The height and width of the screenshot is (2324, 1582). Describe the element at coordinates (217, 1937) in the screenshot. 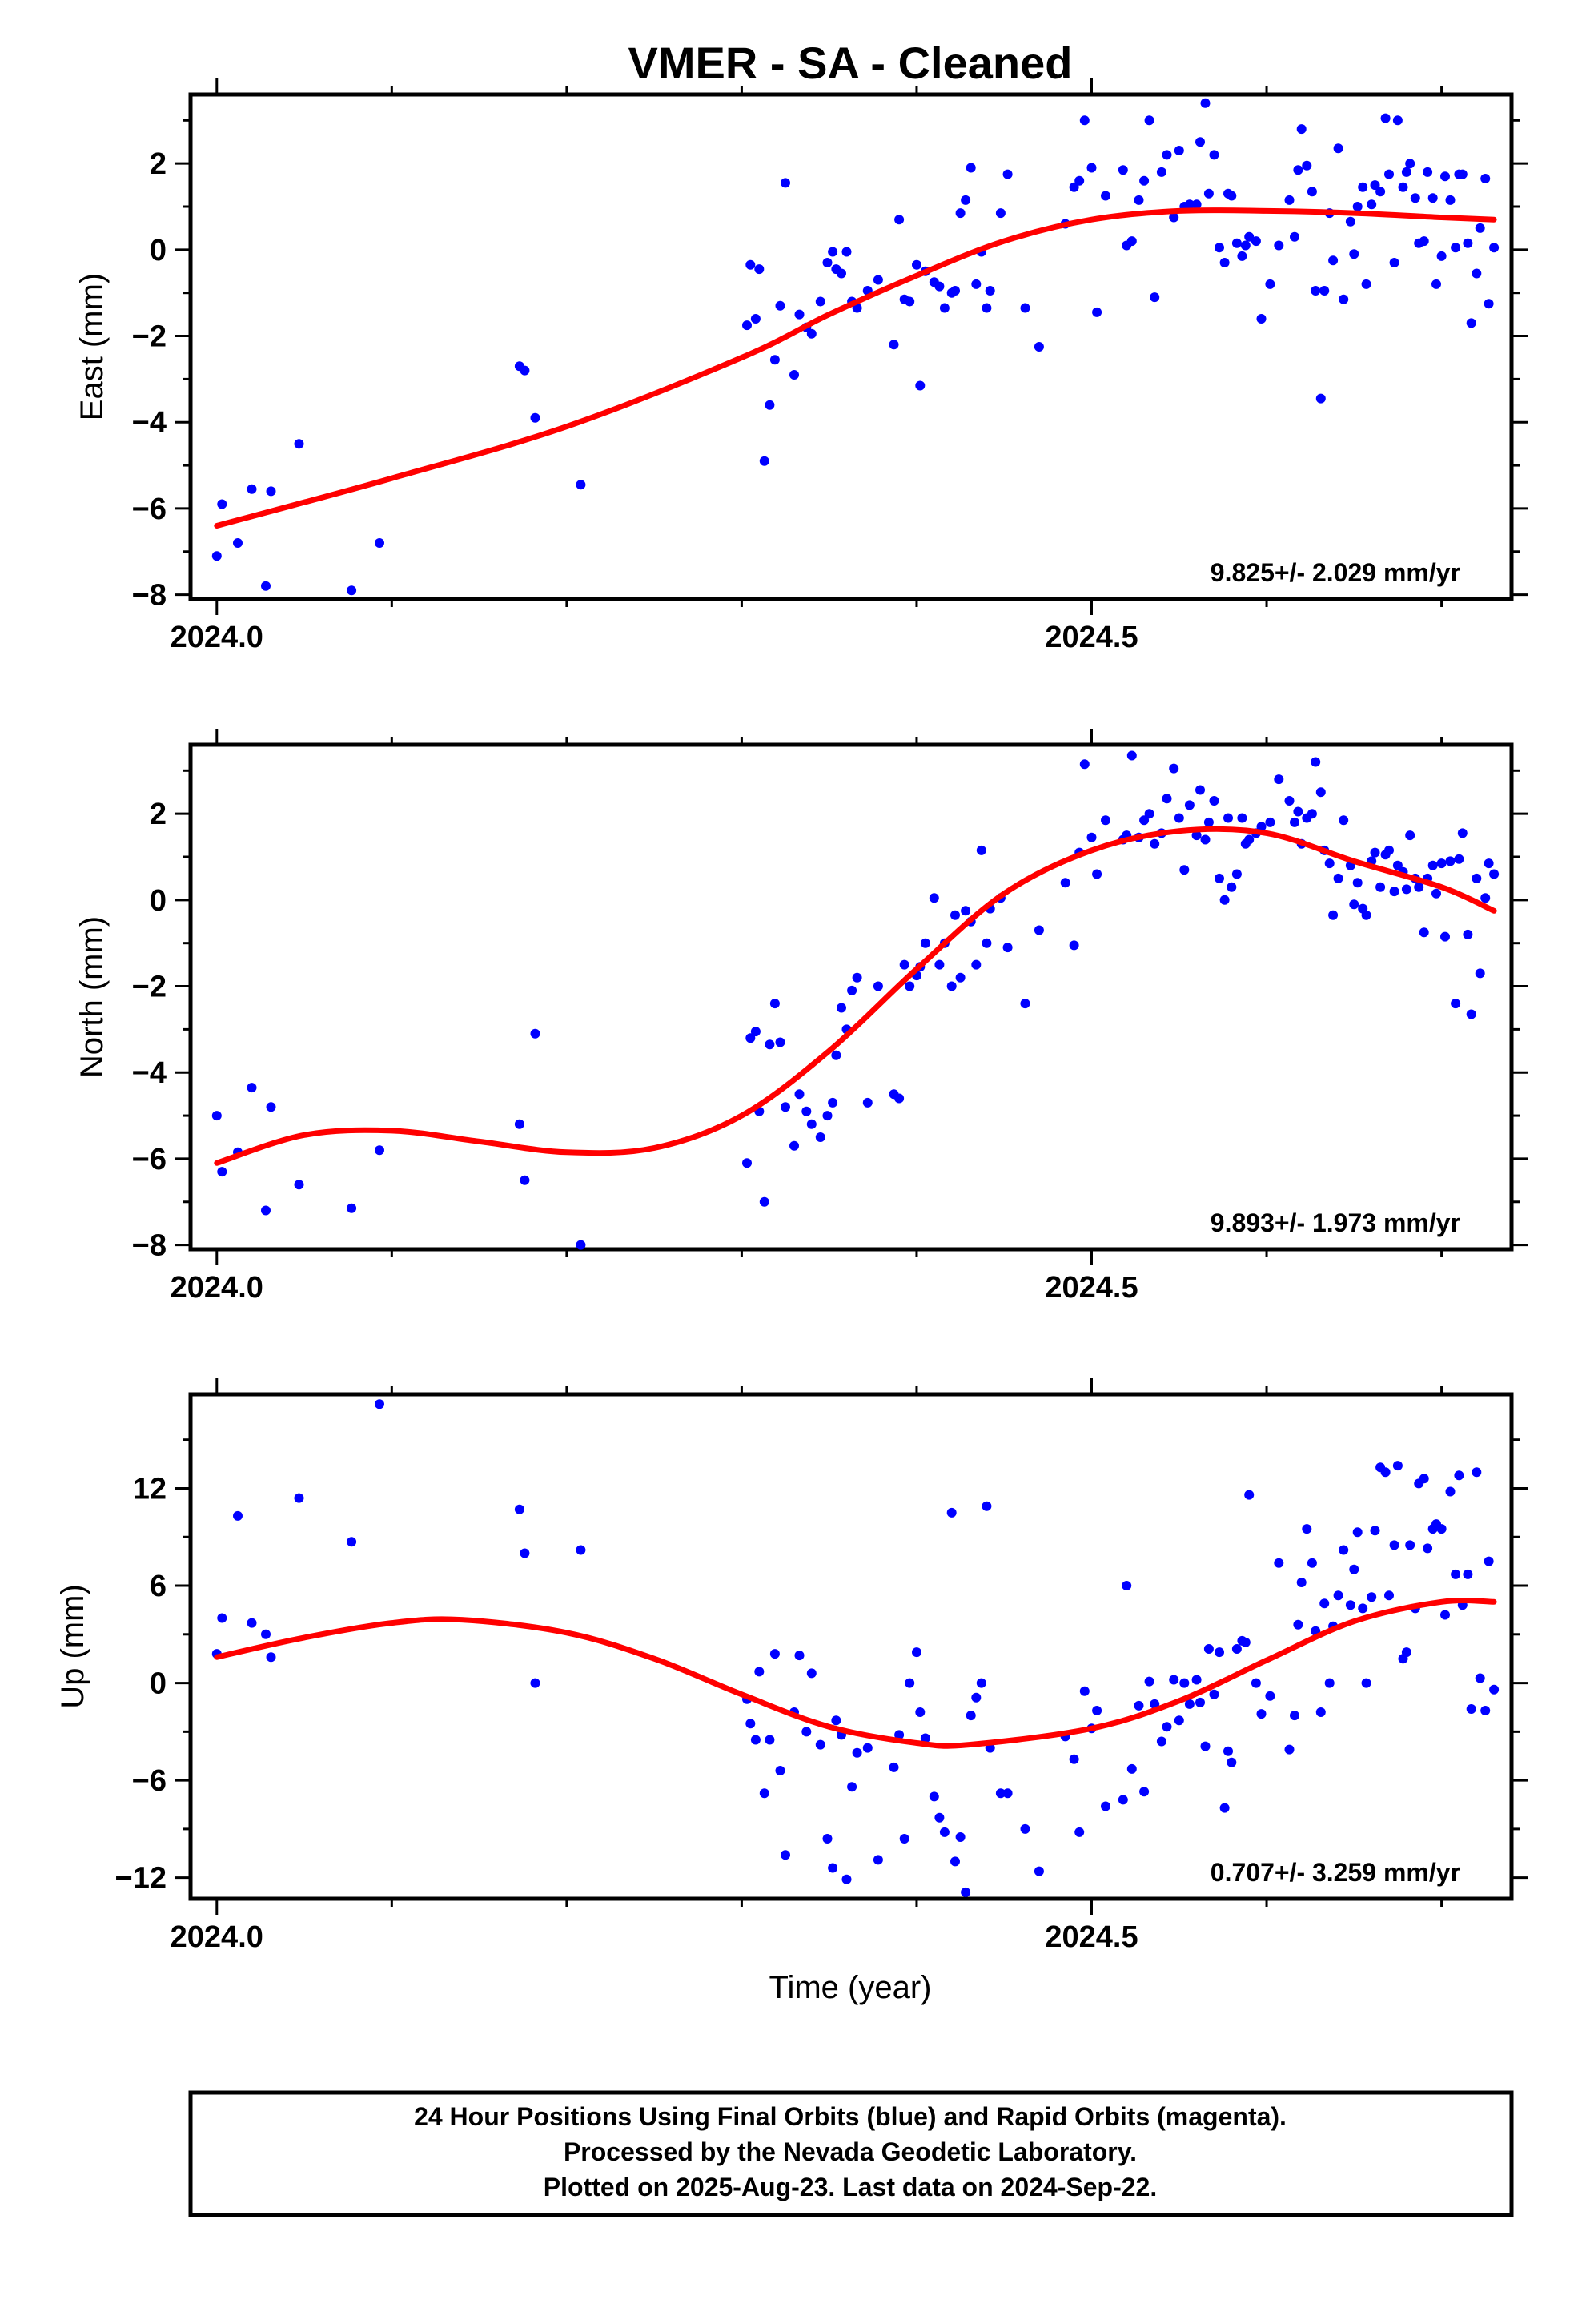

I see `up-x-tick-label: 2024.0` at that location.